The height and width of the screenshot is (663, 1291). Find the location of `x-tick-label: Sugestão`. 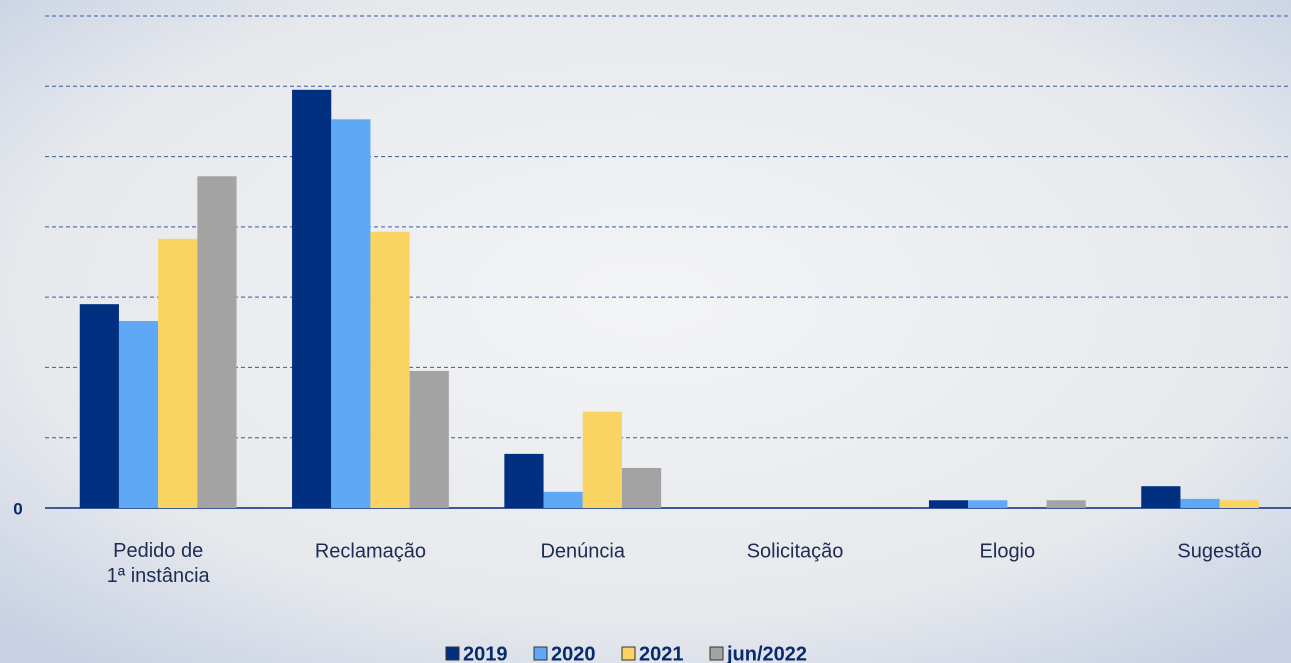

x-tick-label: Sugestão is located at coordinates (1219, 551).